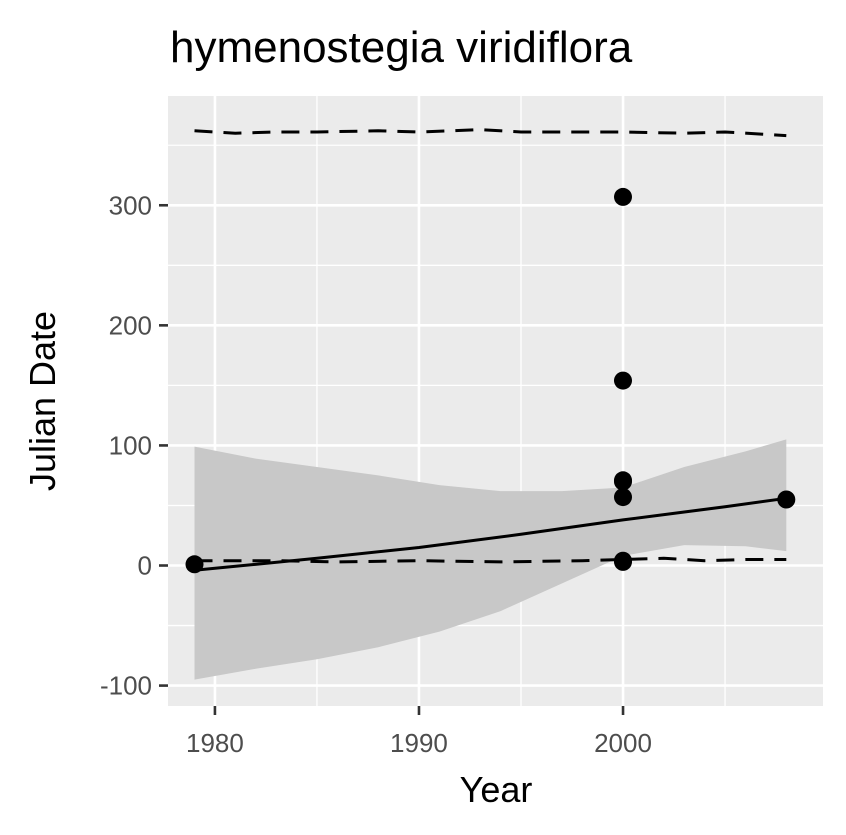 This screenshot has height=835, width=846. Describe the element at coordinates (490, 534) in the screenshot. I see `trend-line` at that location.